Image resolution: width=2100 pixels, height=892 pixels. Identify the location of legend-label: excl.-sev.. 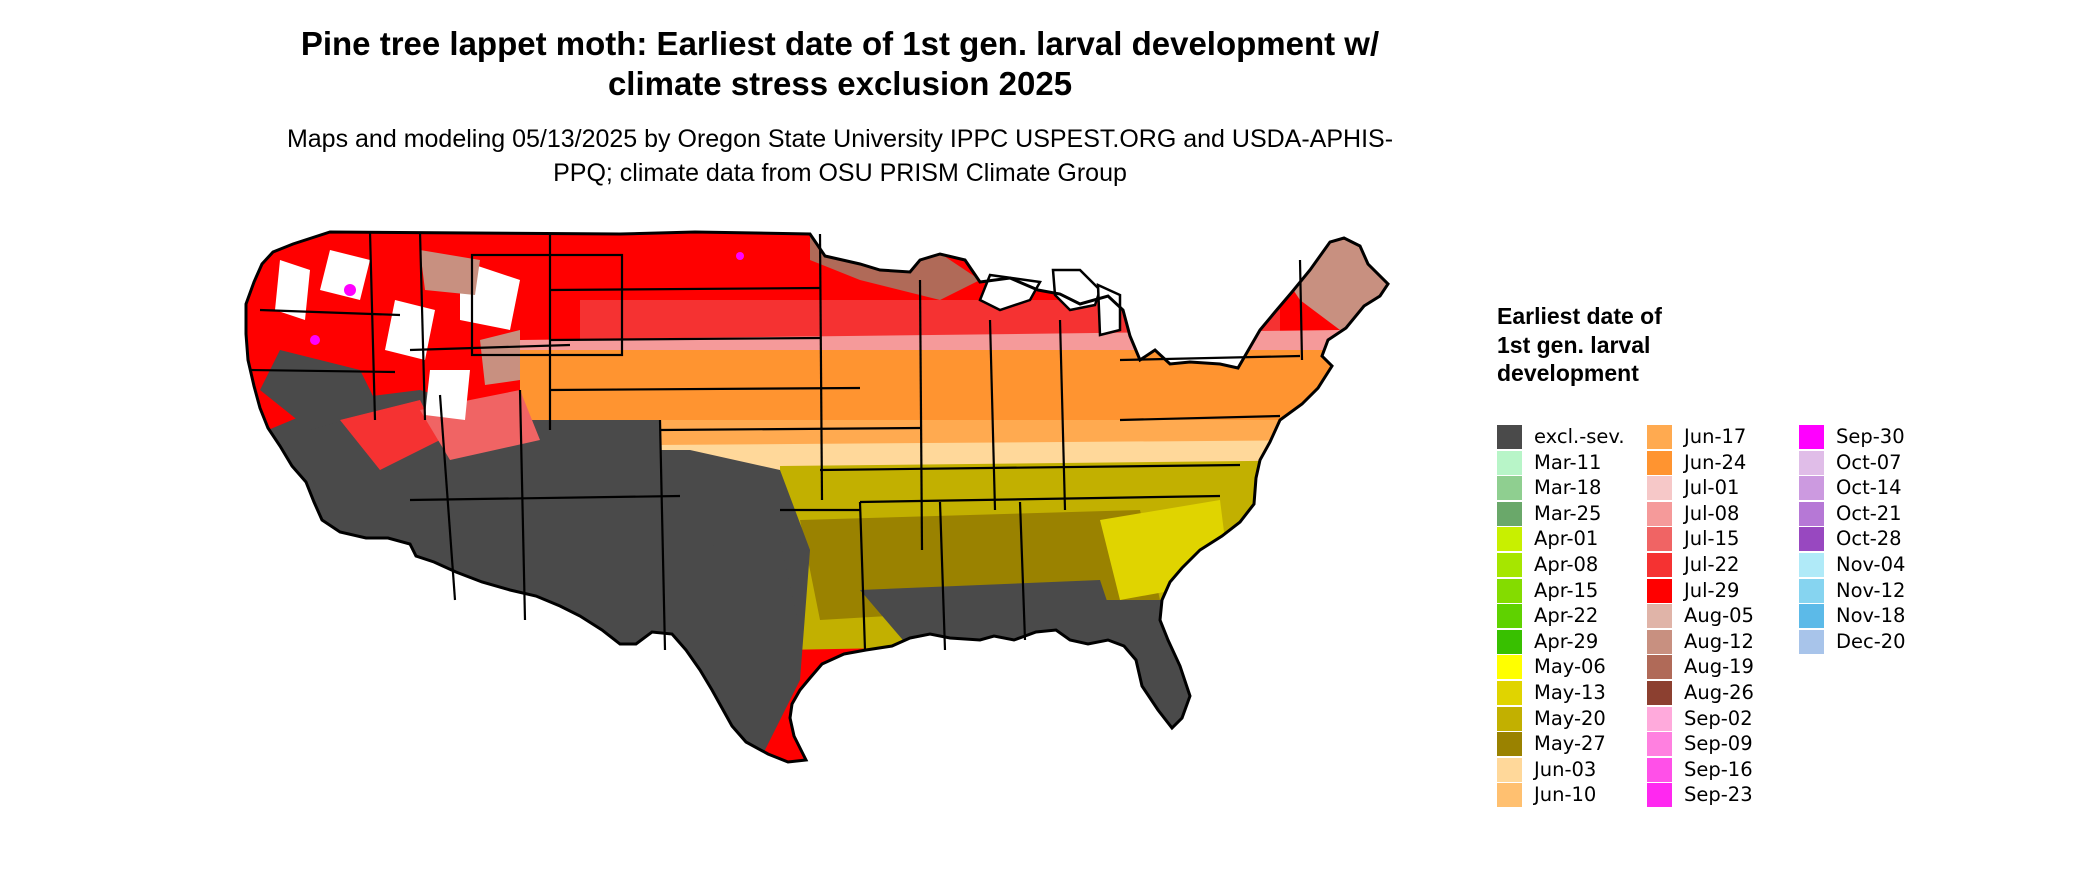
(1579, 436).